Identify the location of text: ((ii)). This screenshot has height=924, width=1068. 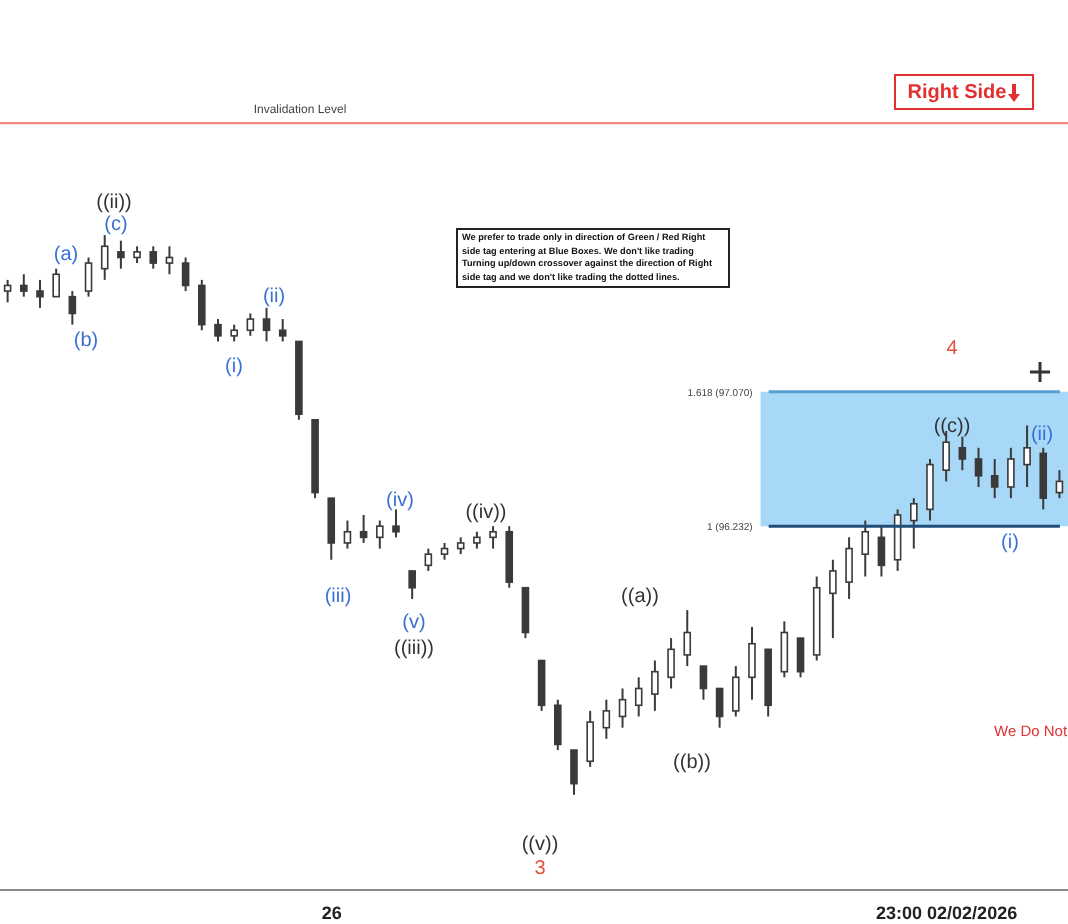
(114, 203).